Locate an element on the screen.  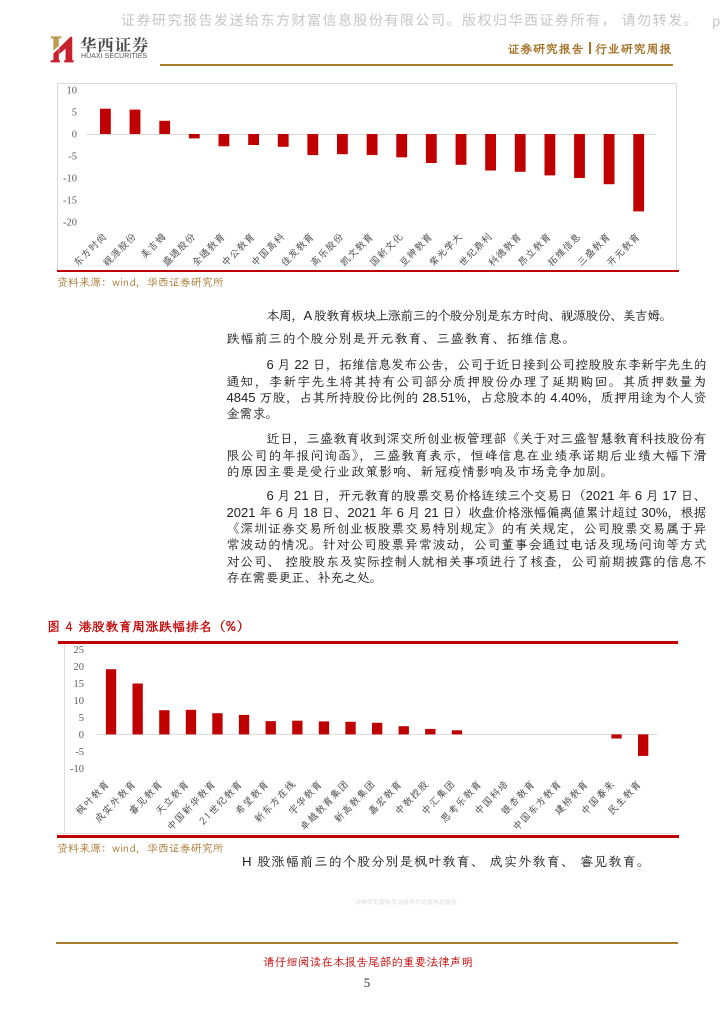
svg-text: 15 is located at coordinates (79, 684).